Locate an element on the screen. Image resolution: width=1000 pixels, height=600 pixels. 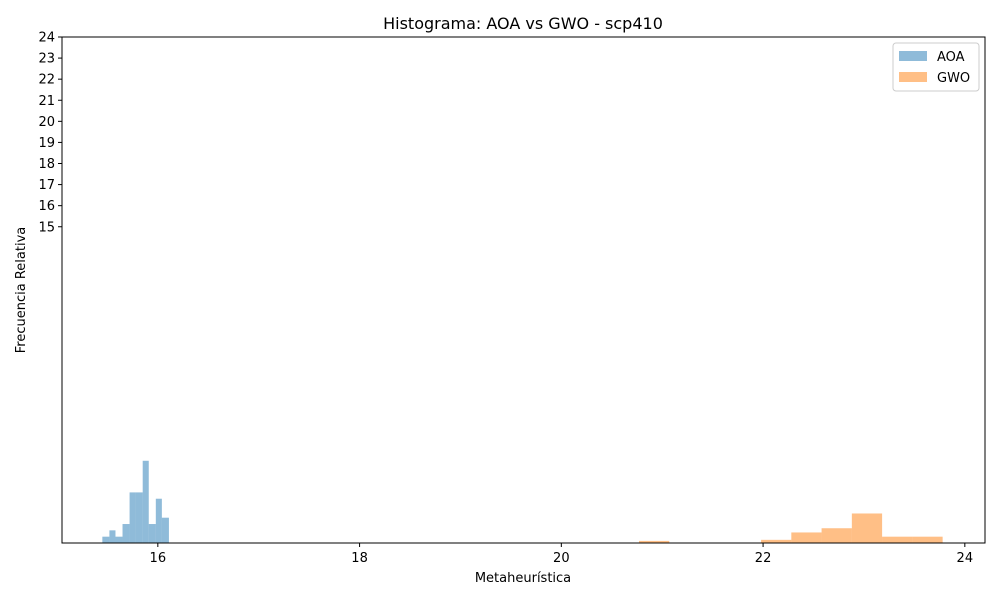
legend-label-aoa: AOA is located at coordinates (951, 57).